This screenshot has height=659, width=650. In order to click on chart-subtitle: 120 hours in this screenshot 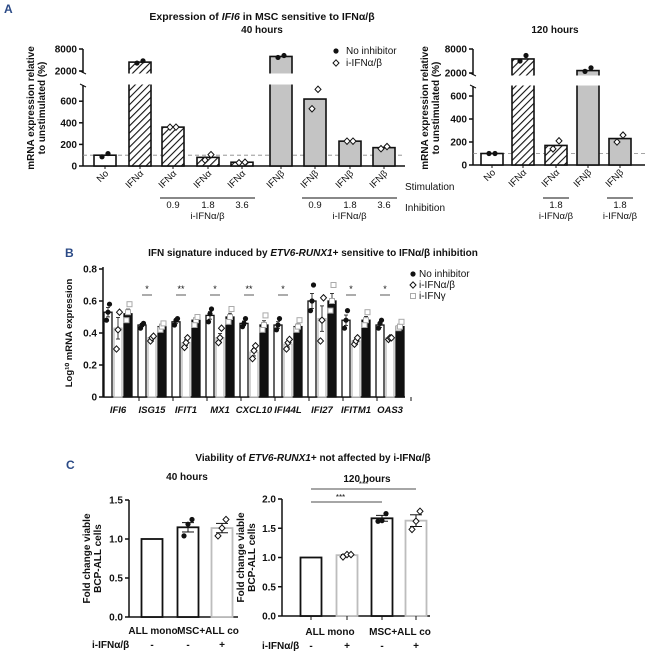, I will do `click(367, 479)`.